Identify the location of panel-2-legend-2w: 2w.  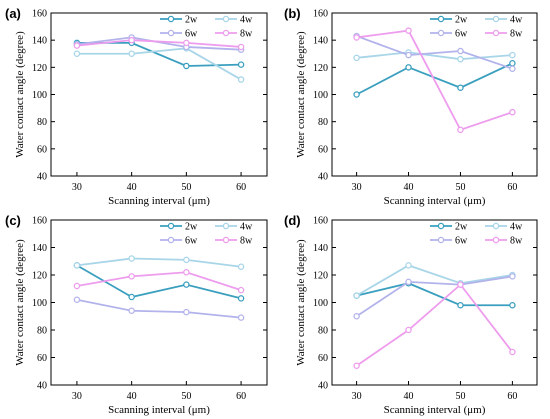
(449, 20).